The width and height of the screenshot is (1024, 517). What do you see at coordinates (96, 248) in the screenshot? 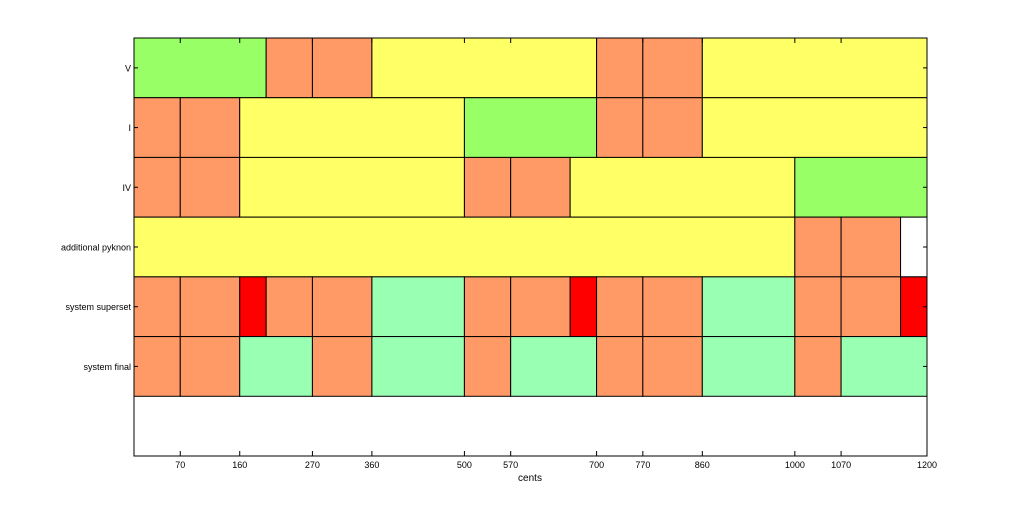
I see `y-tick-label: additional pyknon` at bounding box center [96, 248].